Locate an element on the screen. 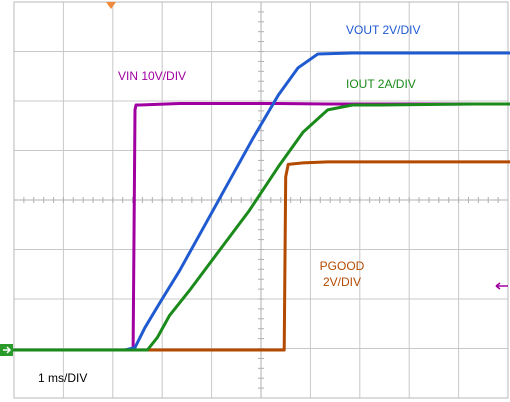 The width and height of the screenshot is (510, 402). trace-label-vout: VOUT 2V/DIV is located at coordinates (383, 30).